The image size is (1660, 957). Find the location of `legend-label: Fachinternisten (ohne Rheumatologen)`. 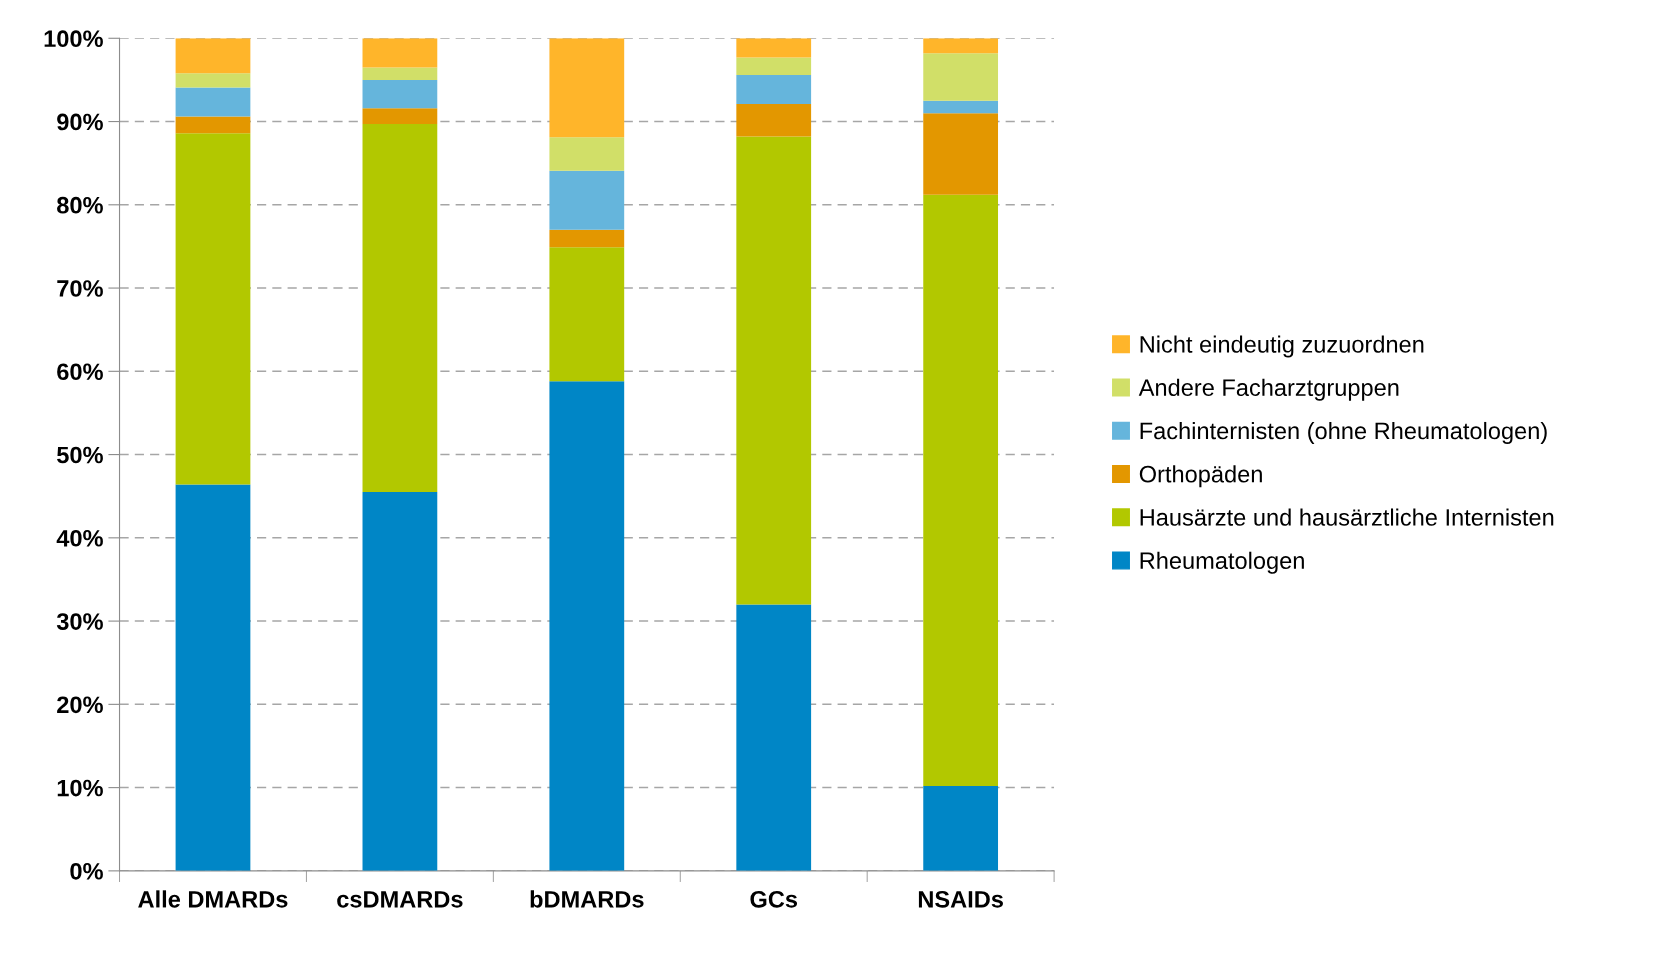

legend-label: Fachinternisten (ohne Rheumatologen) is located at coordinates (1343, 432).